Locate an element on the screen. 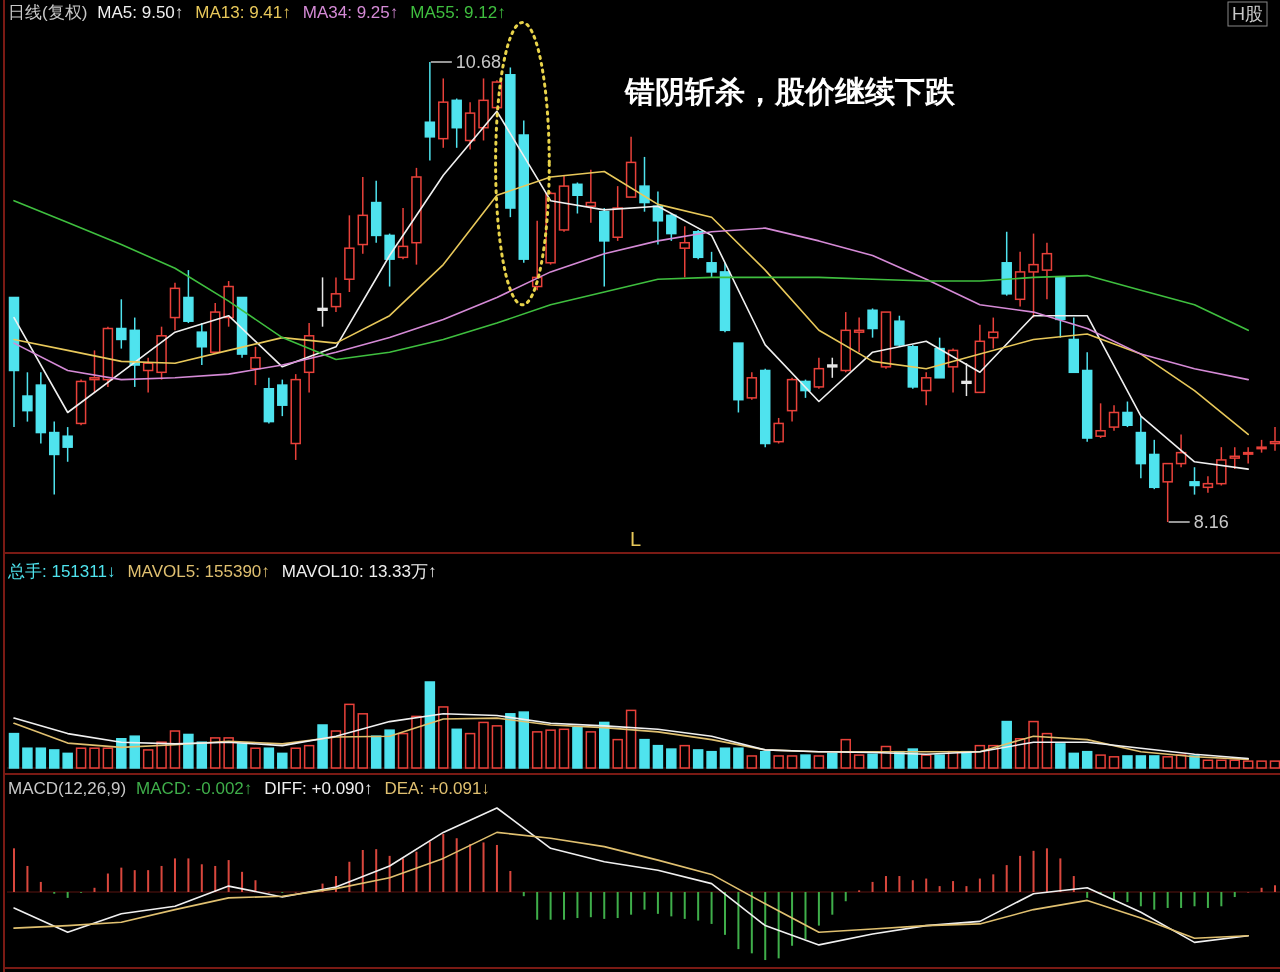 This screenshot has height=972, width=1280. text: 总手: 151311↓ is located at coordinates (61, 571).